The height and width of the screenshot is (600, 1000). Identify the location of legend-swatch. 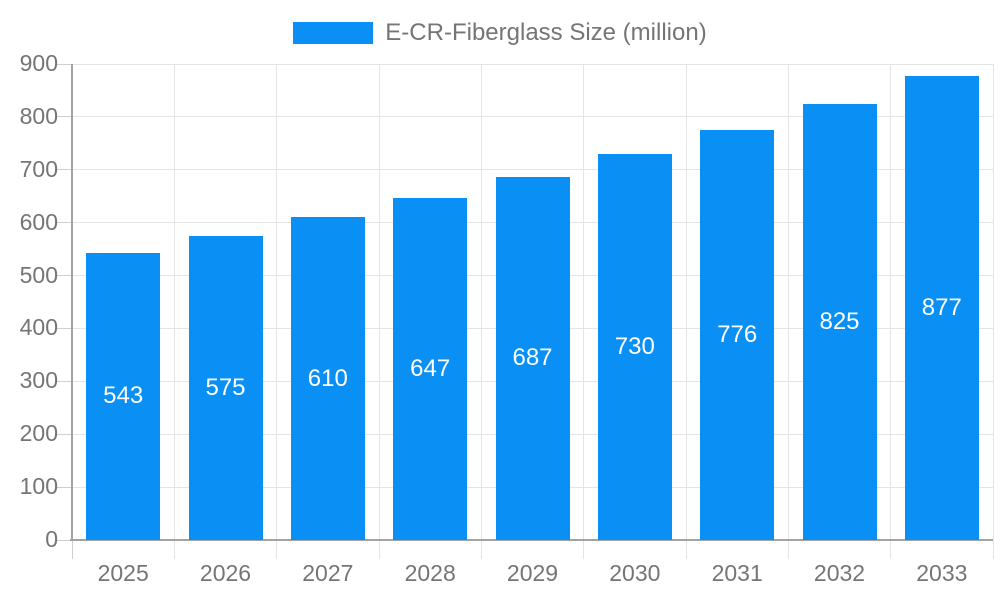
(333, 33).